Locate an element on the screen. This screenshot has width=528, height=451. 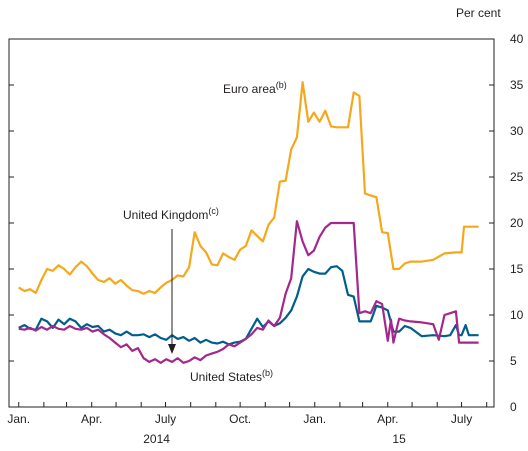
year-label: 2014 is located at coordinates (156, 439).